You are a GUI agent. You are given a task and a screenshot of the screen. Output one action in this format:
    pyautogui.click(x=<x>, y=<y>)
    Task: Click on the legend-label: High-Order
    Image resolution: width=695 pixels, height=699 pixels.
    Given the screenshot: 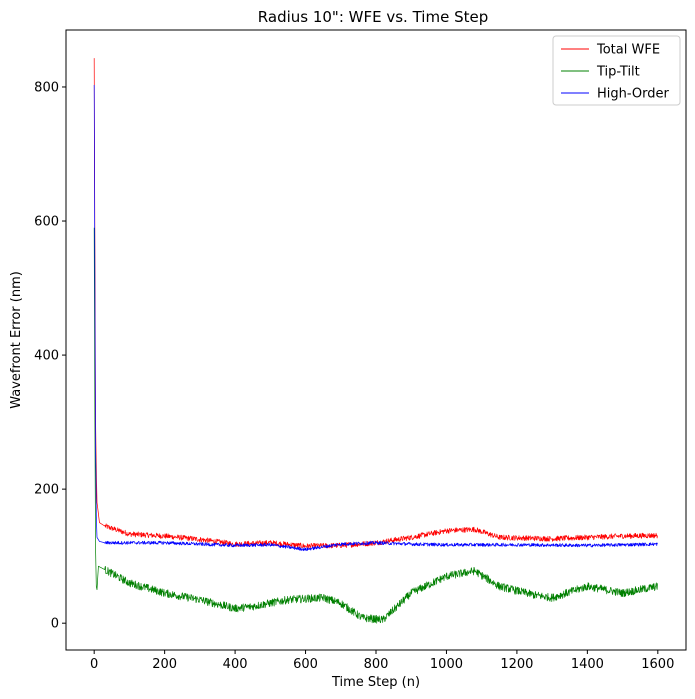 What is the action you would take?
    pyautogui.click(x=633, y=94)
    